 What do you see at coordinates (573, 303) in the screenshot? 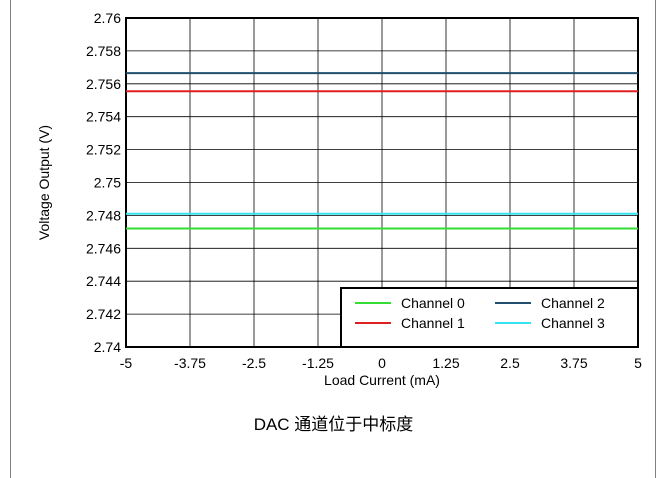
I see `legend-label: Channel 2` at bounding box center [573, 303].